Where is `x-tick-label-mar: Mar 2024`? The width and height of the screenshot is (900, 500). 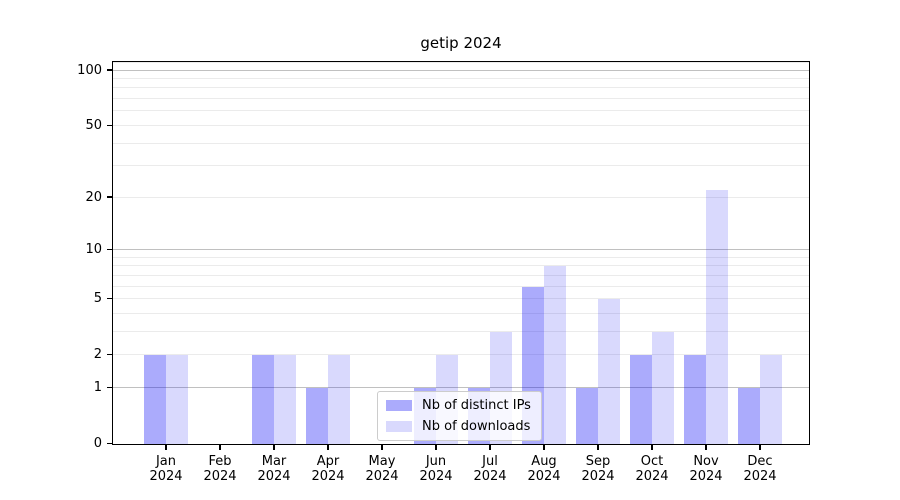
x-tick-label-mar: Mar 2024 is located at coordinates (274, 468).